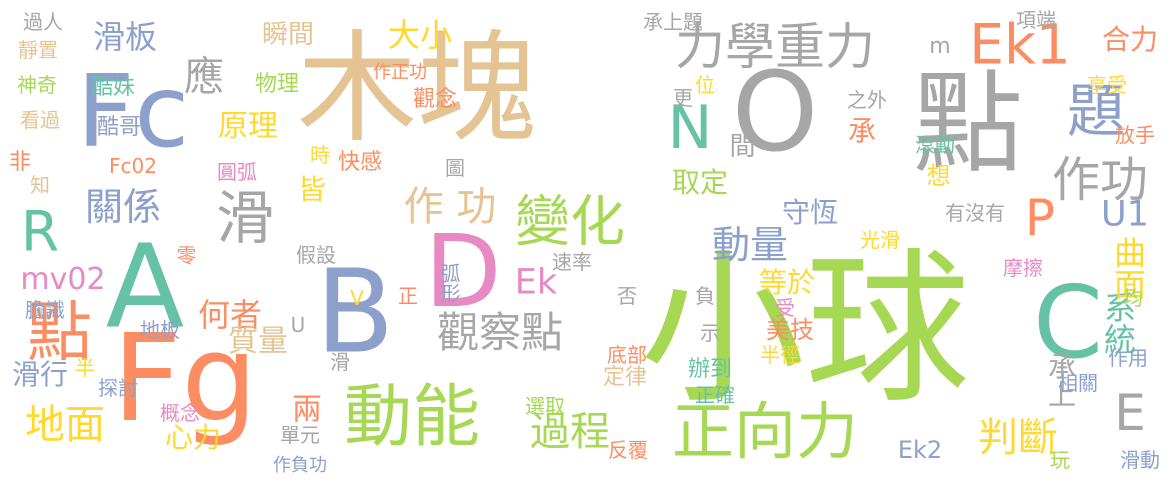 Image resolution: width=1175 pixels, height=482 pixels. I want to click on cloud-word: 地板, so click(160, 330).